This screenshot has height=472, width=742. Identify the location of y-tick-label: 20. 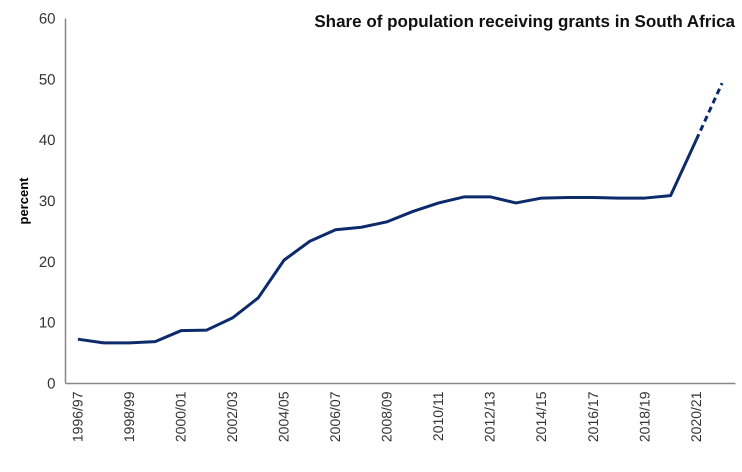
(47, 262).